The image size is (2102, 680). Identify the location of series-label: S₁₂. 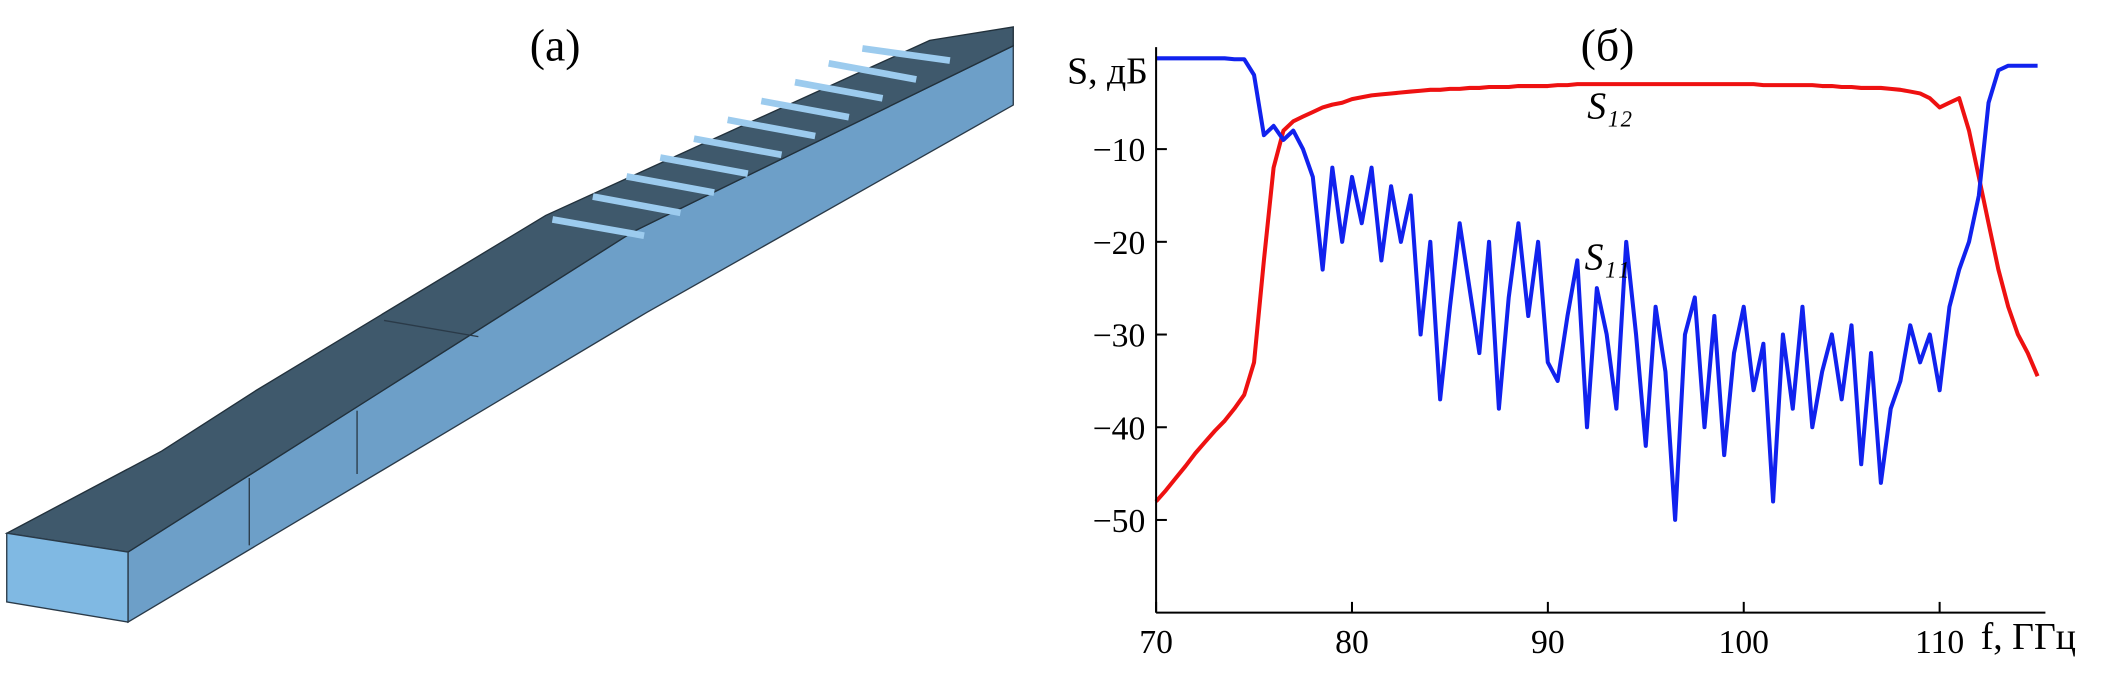
(1609, 107).